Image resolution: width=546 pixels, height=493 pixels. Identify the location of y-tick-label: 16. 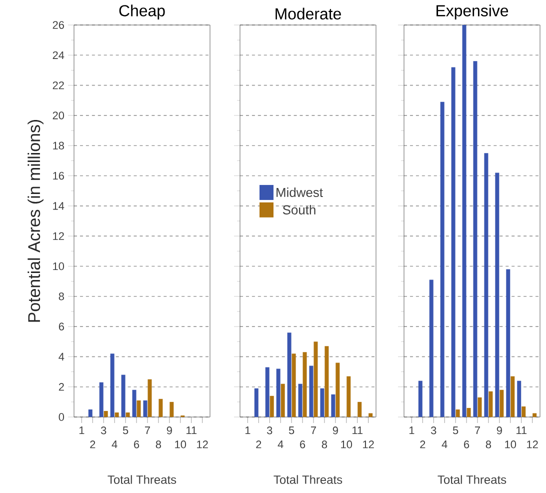
(58, 176).